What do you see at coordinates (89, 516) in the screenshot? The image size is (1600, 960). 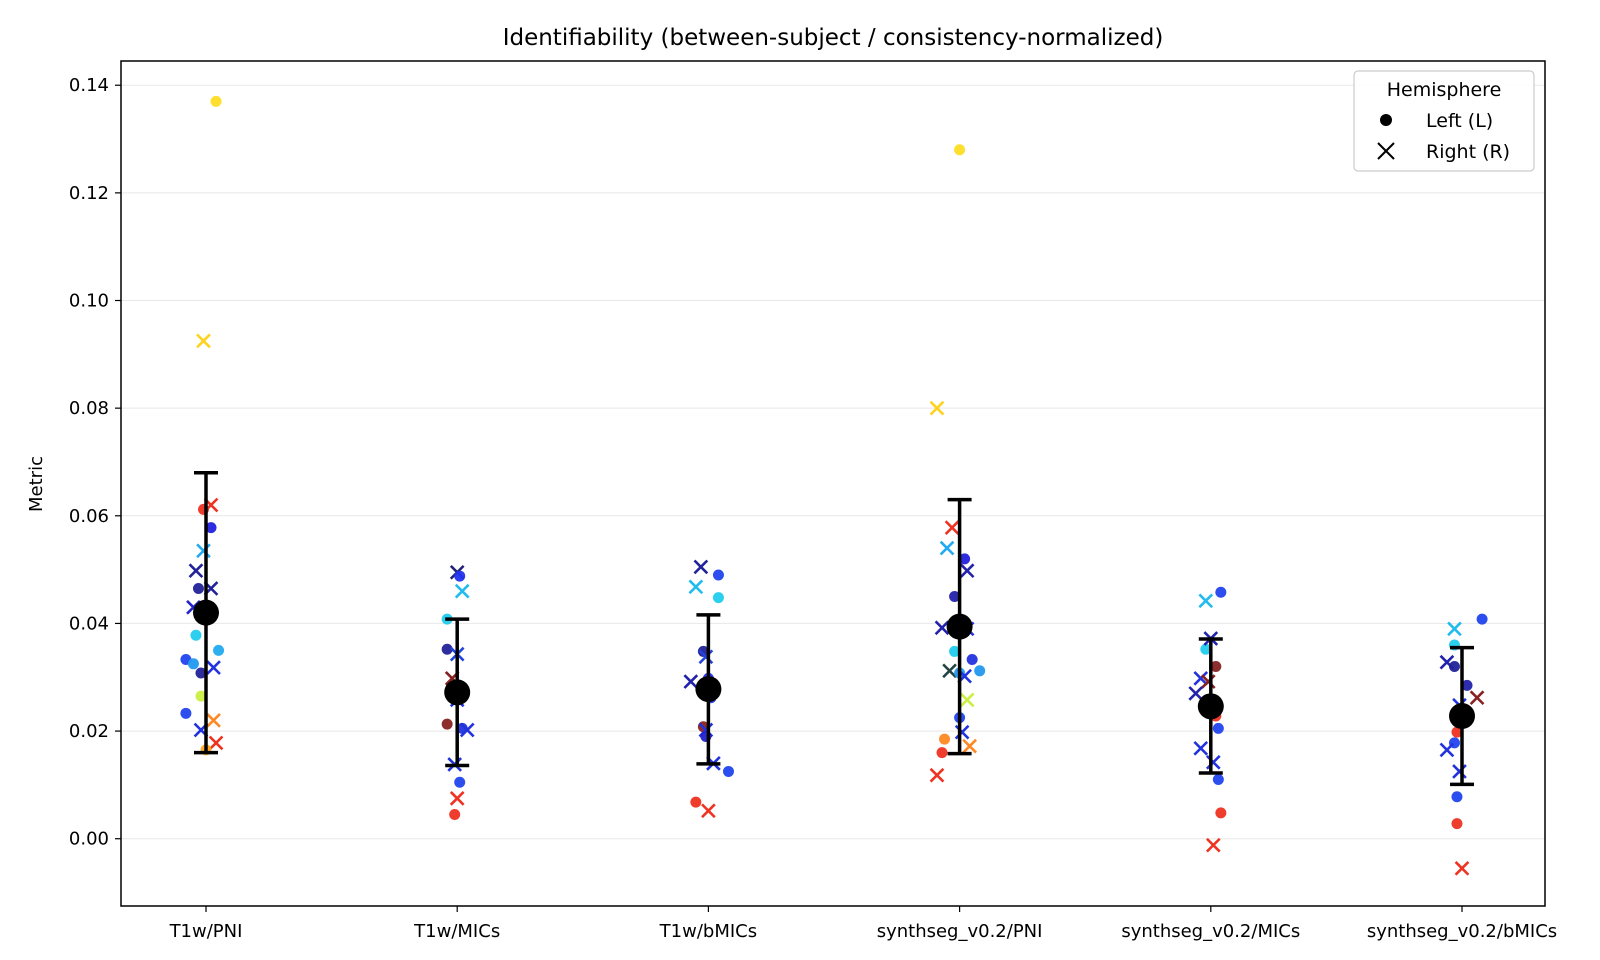 I see `y-tick-label: 0.06` at bounding box center [89, 516].